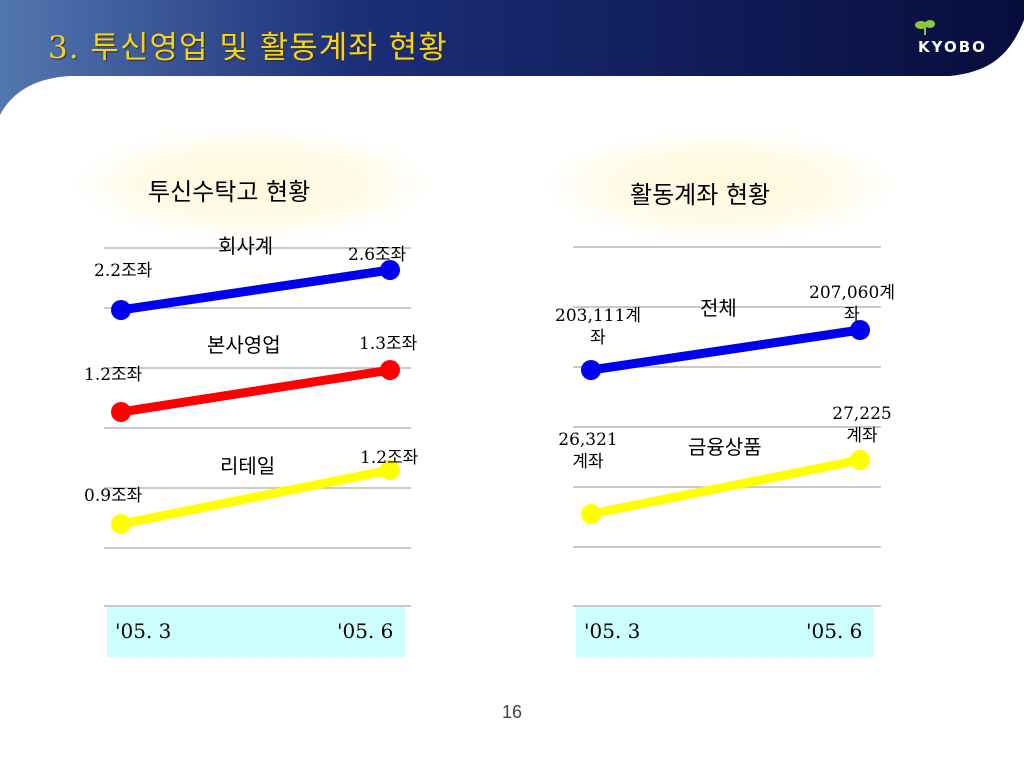 This screenshot has height=768, width=1024. What do you see at coordinates (512, 712) in the screenshot?
I see `page-number: 16` at bounding box center [512, 712].